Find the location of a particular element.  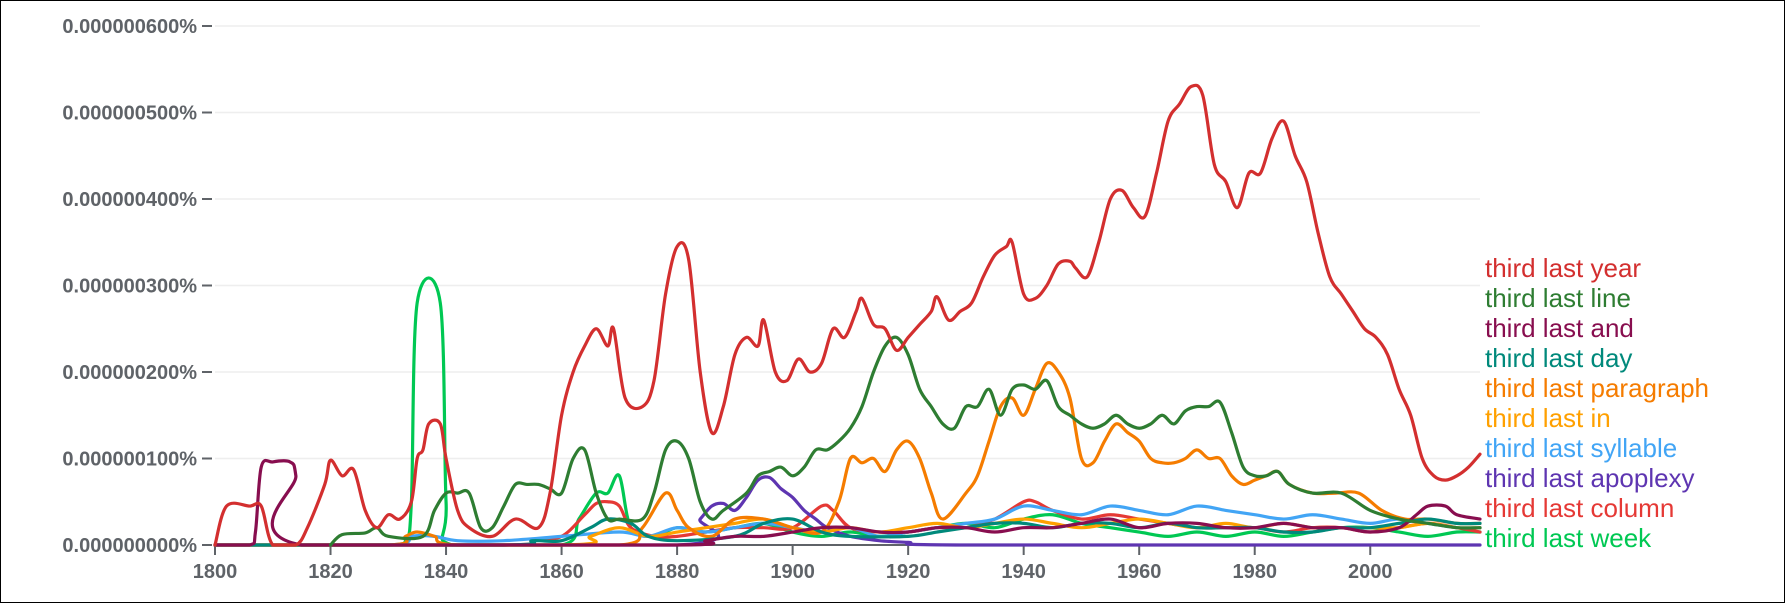

legend-entry-third-last-apoplexy: third last apoplexy is located at coordinates (1590, 478).